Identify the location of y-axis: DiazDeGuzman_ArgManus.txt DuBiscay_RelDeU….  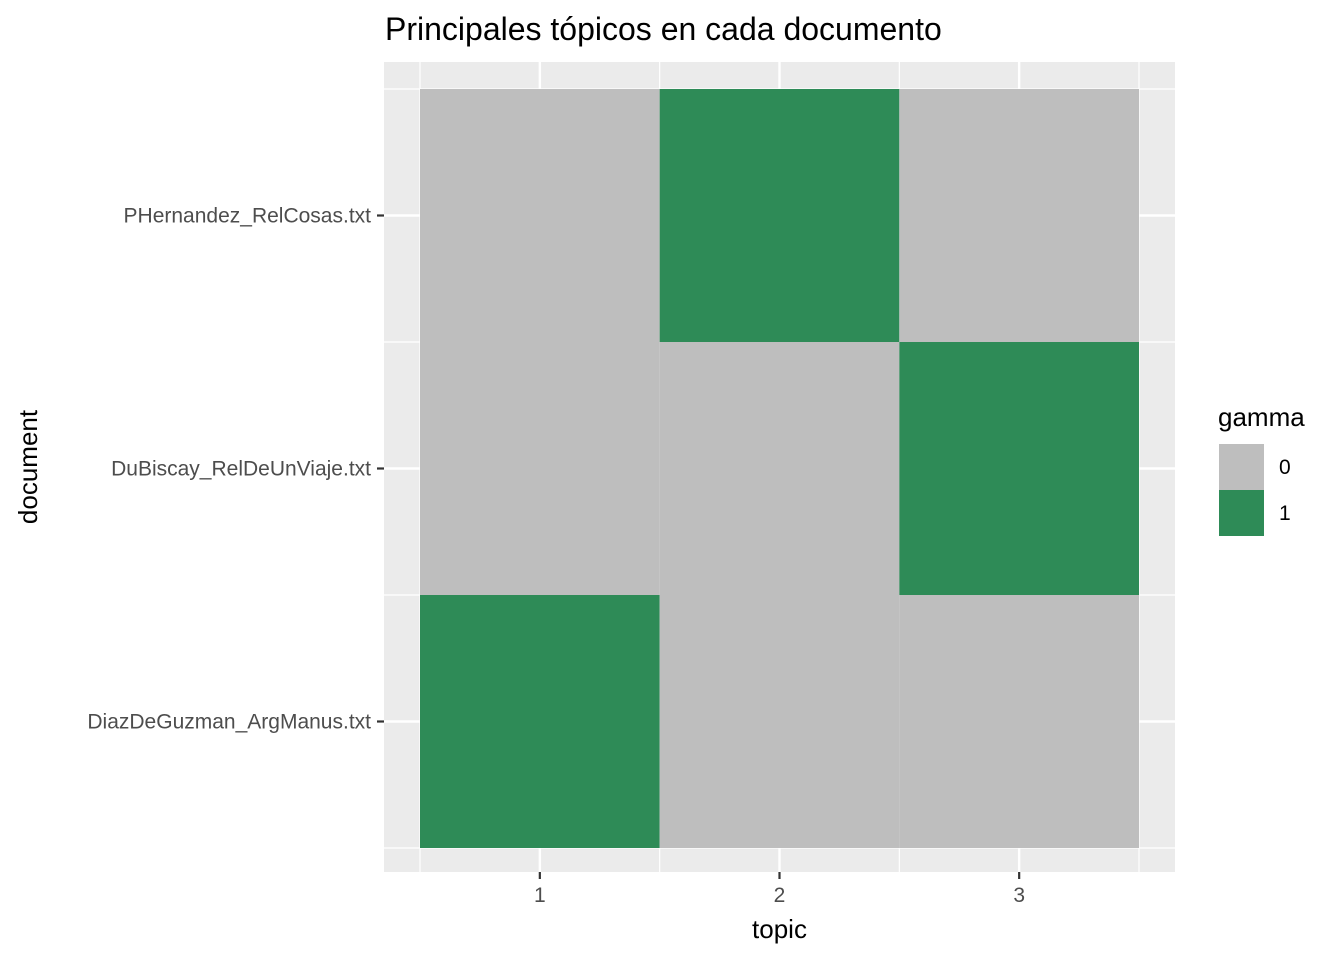
(235, 469).